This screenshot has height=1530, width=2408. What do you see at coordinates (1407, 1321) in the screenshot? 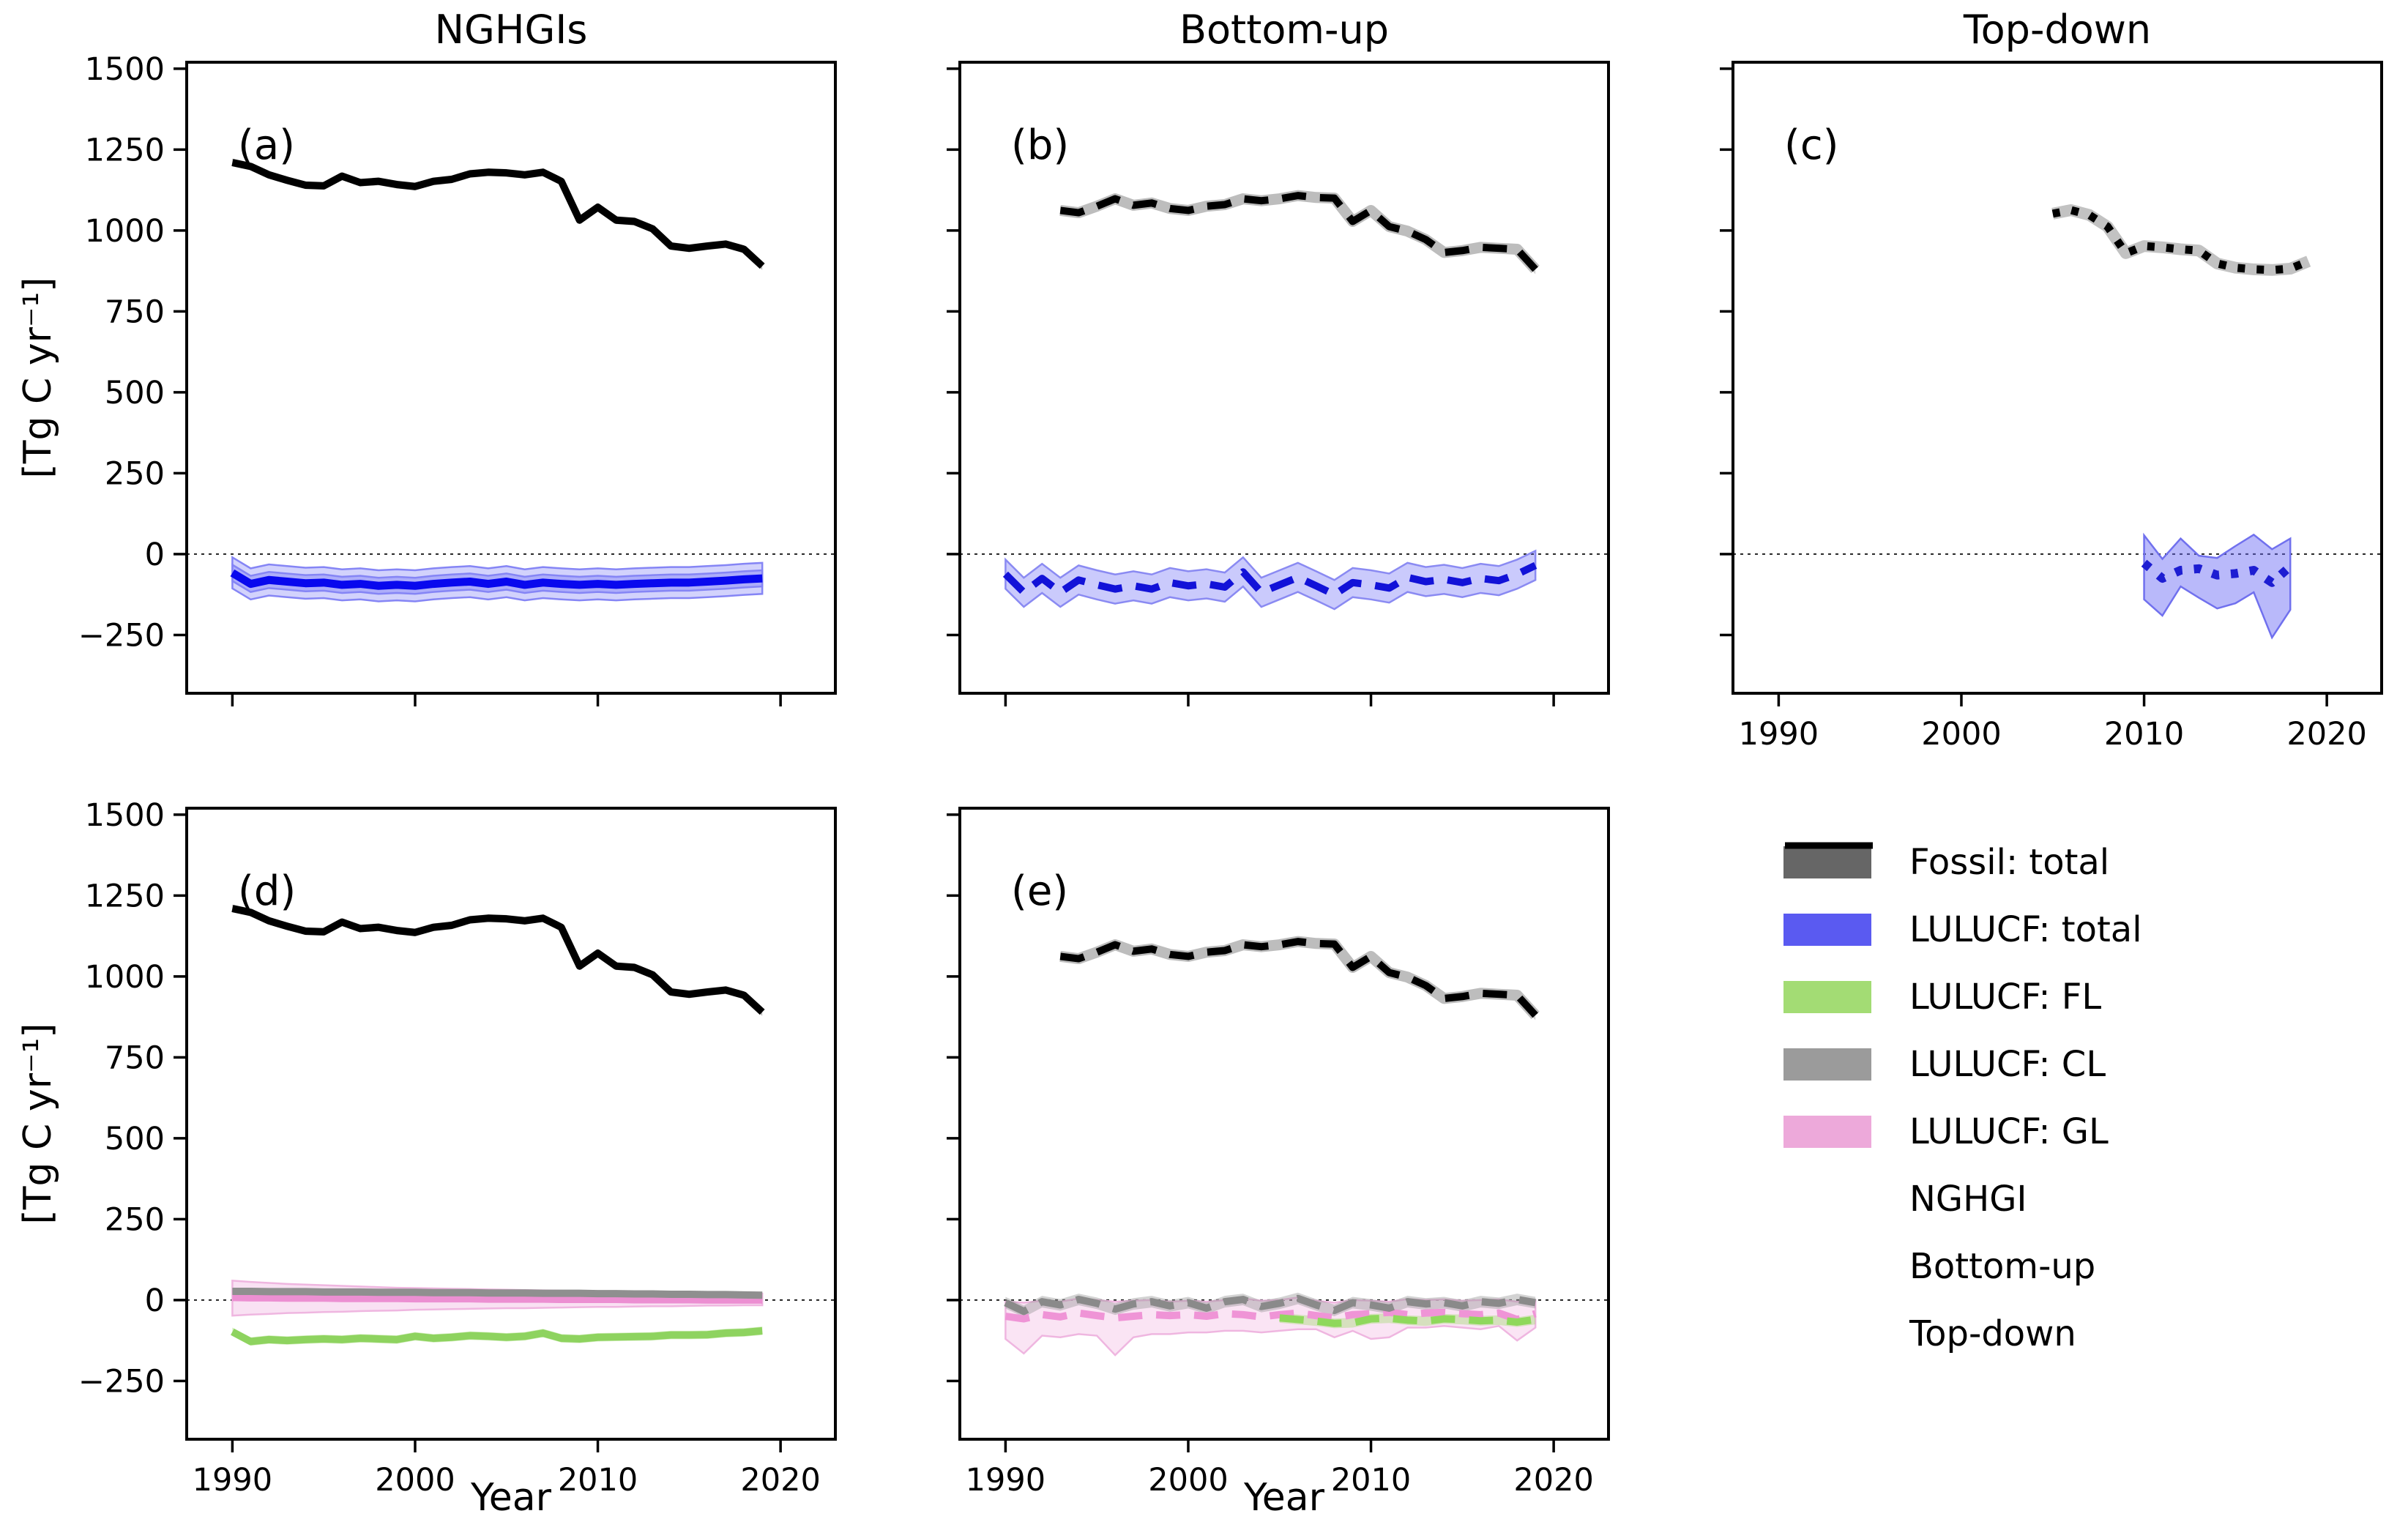
I see `lulucf-fl-bottom-up-line` at bounding box center [1407, 1321].